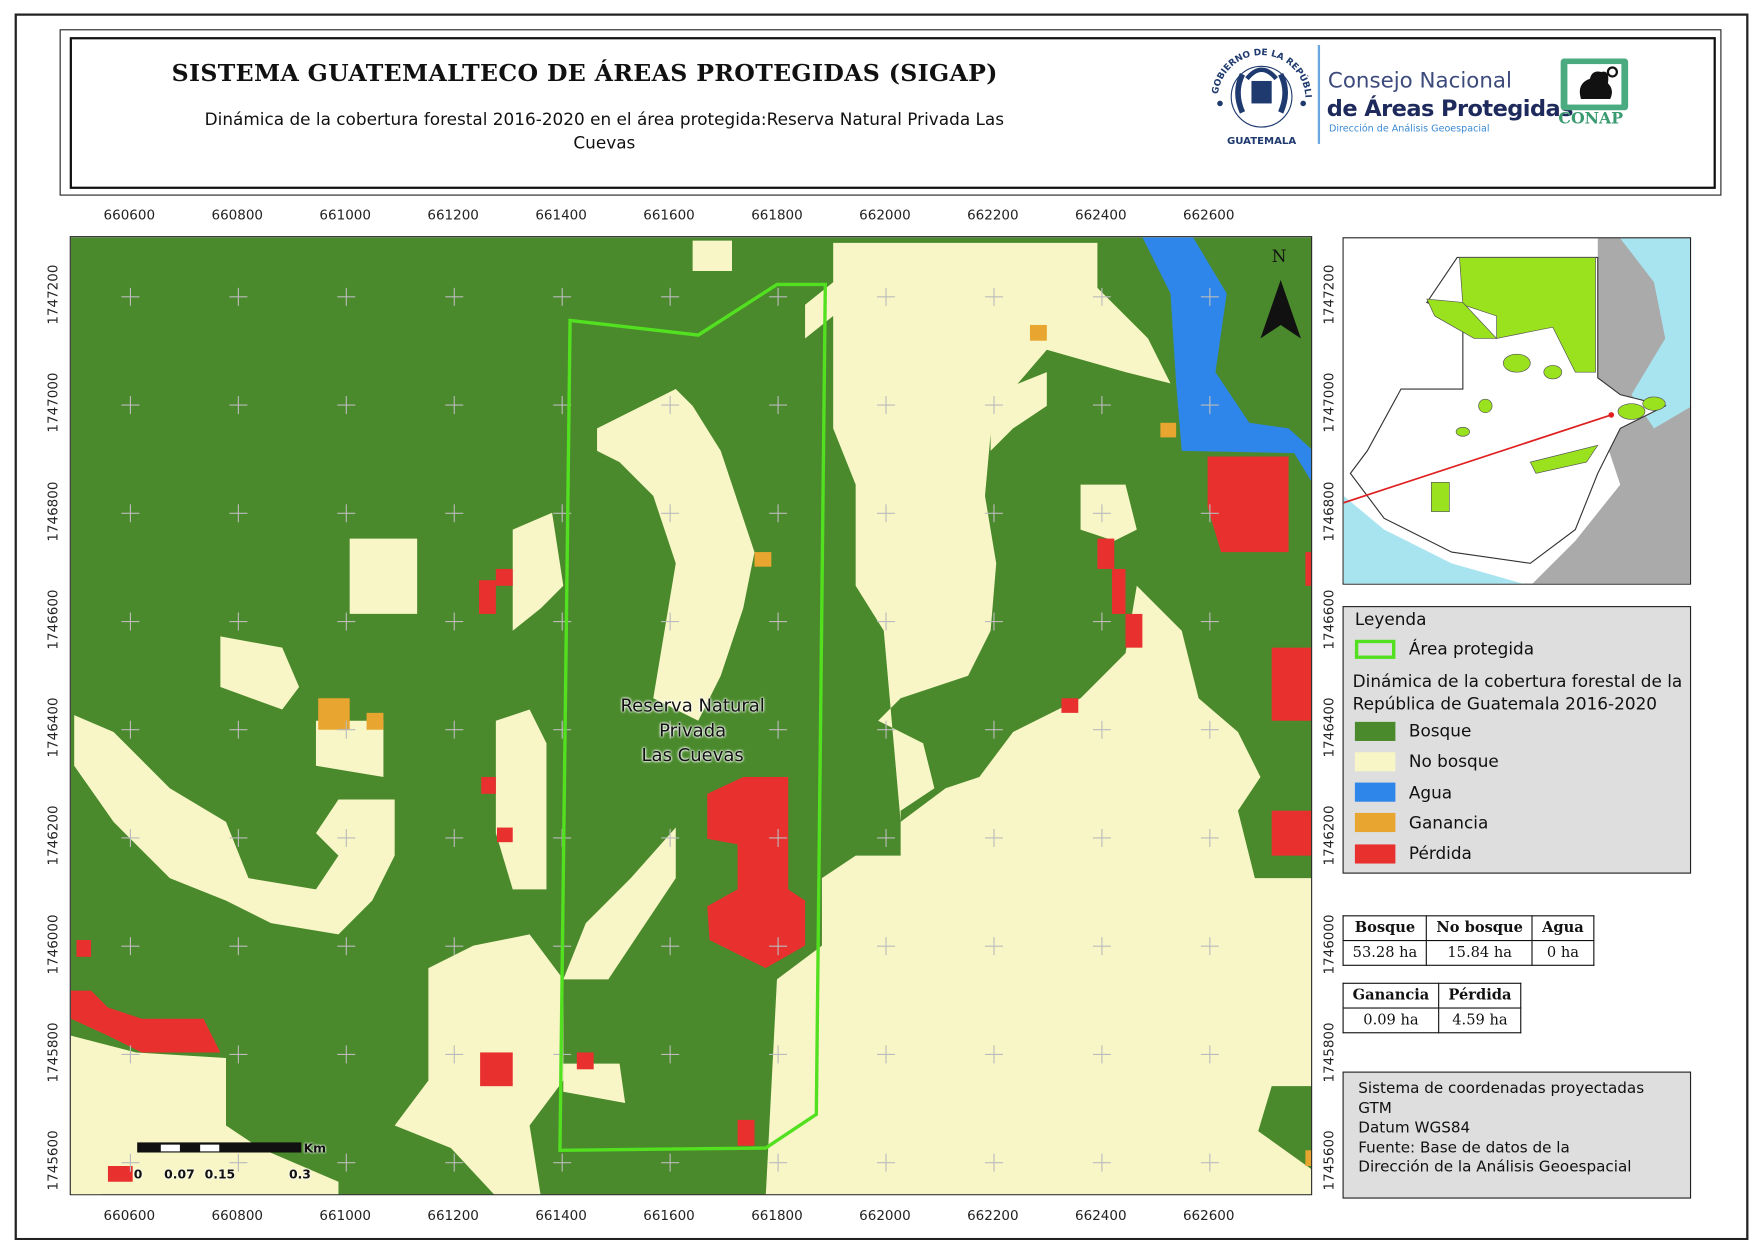 This screenshot has height=1240, width=1754. I want to click on x-tick-label-bottom: 660800, so click(237, 1215).